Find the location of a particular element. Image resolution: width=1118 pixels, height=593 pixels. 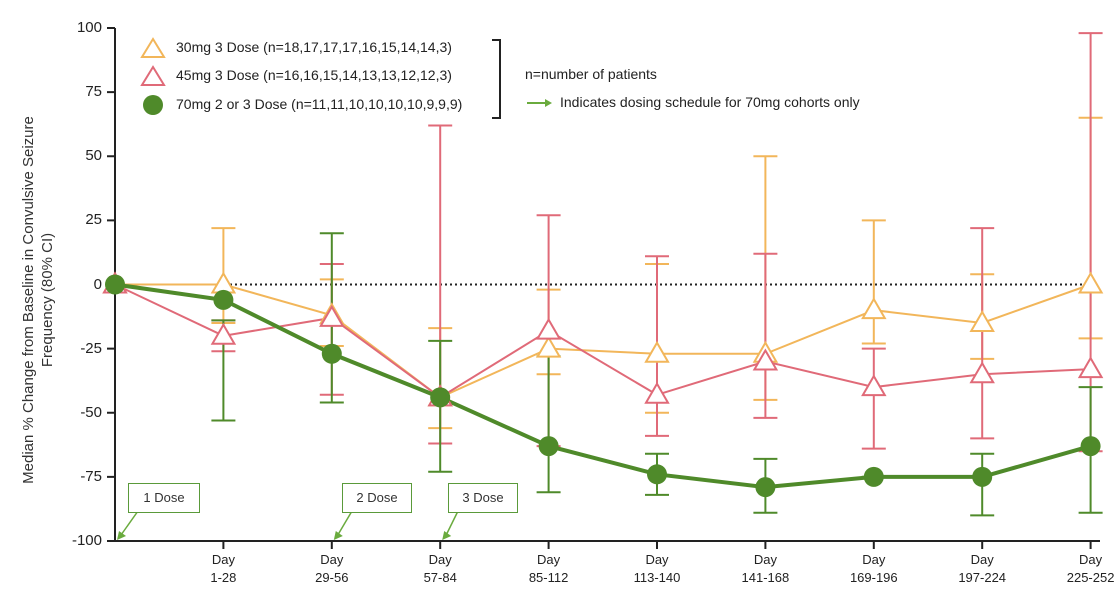

y-tick-label: 100 is located at coordinates (89, 27).